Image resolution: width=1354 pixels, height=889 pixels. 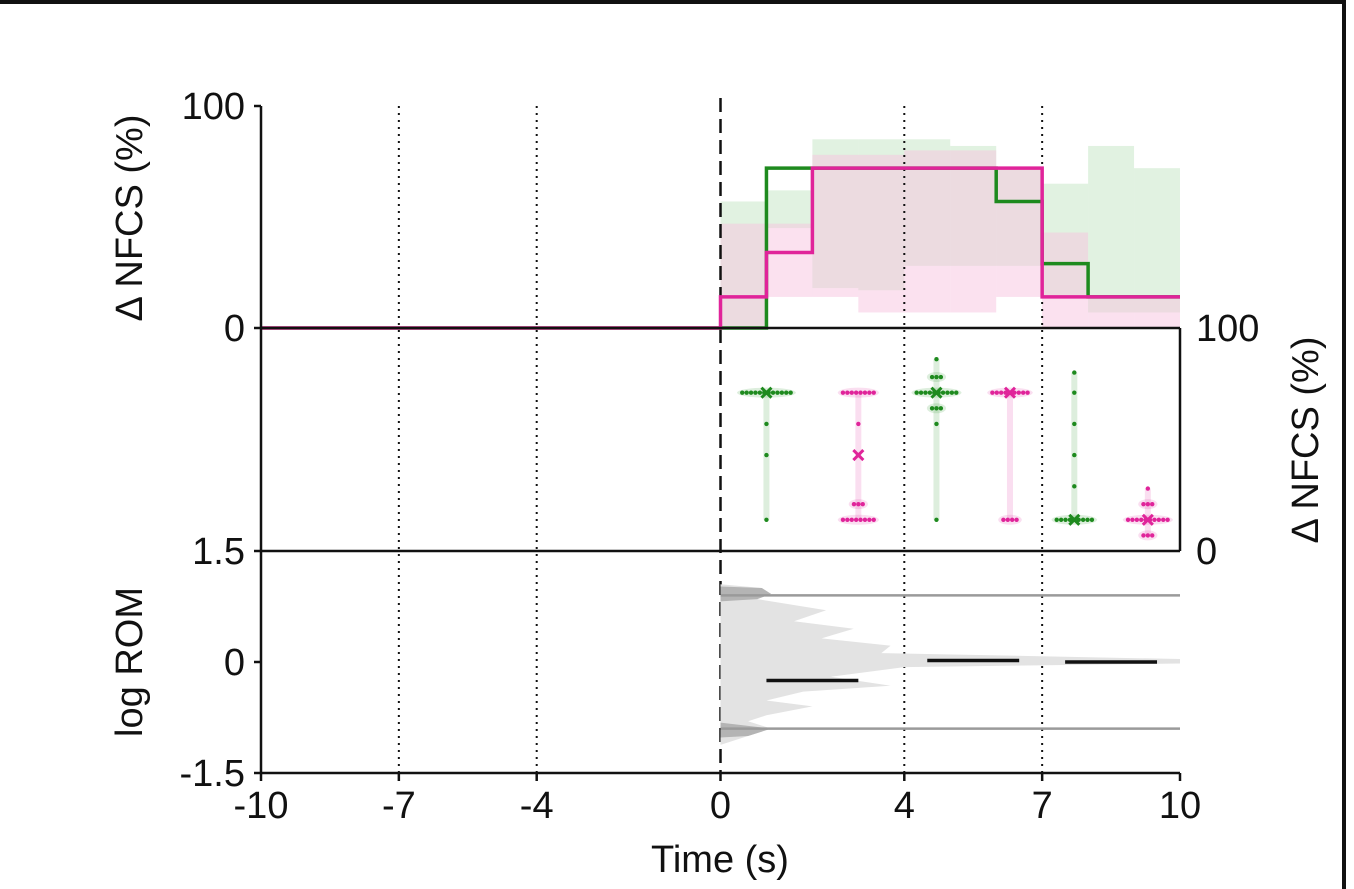 What do you see at coordinates (130, 662) in the screenshot?
I see `bottom-y-axis-label: log ROM` at bounding box center [130, 662].